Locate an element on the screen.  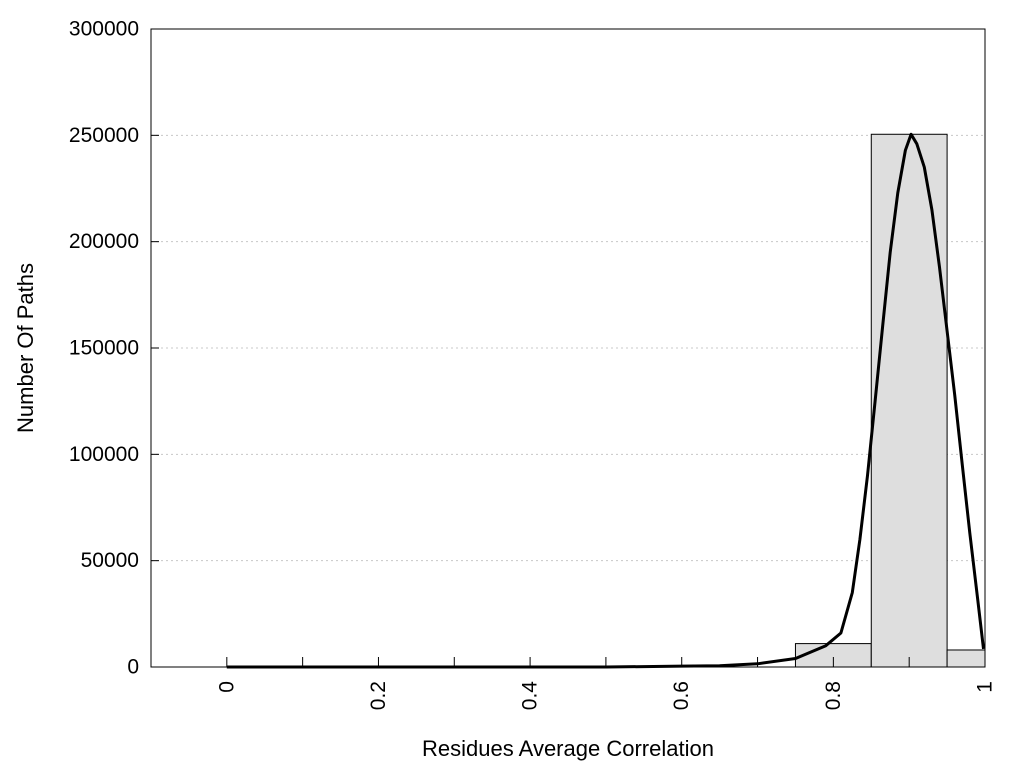
y-tick-labels: 0 50000 100000 150000 200000 250000 300000 is located at coordinates (104, 348).